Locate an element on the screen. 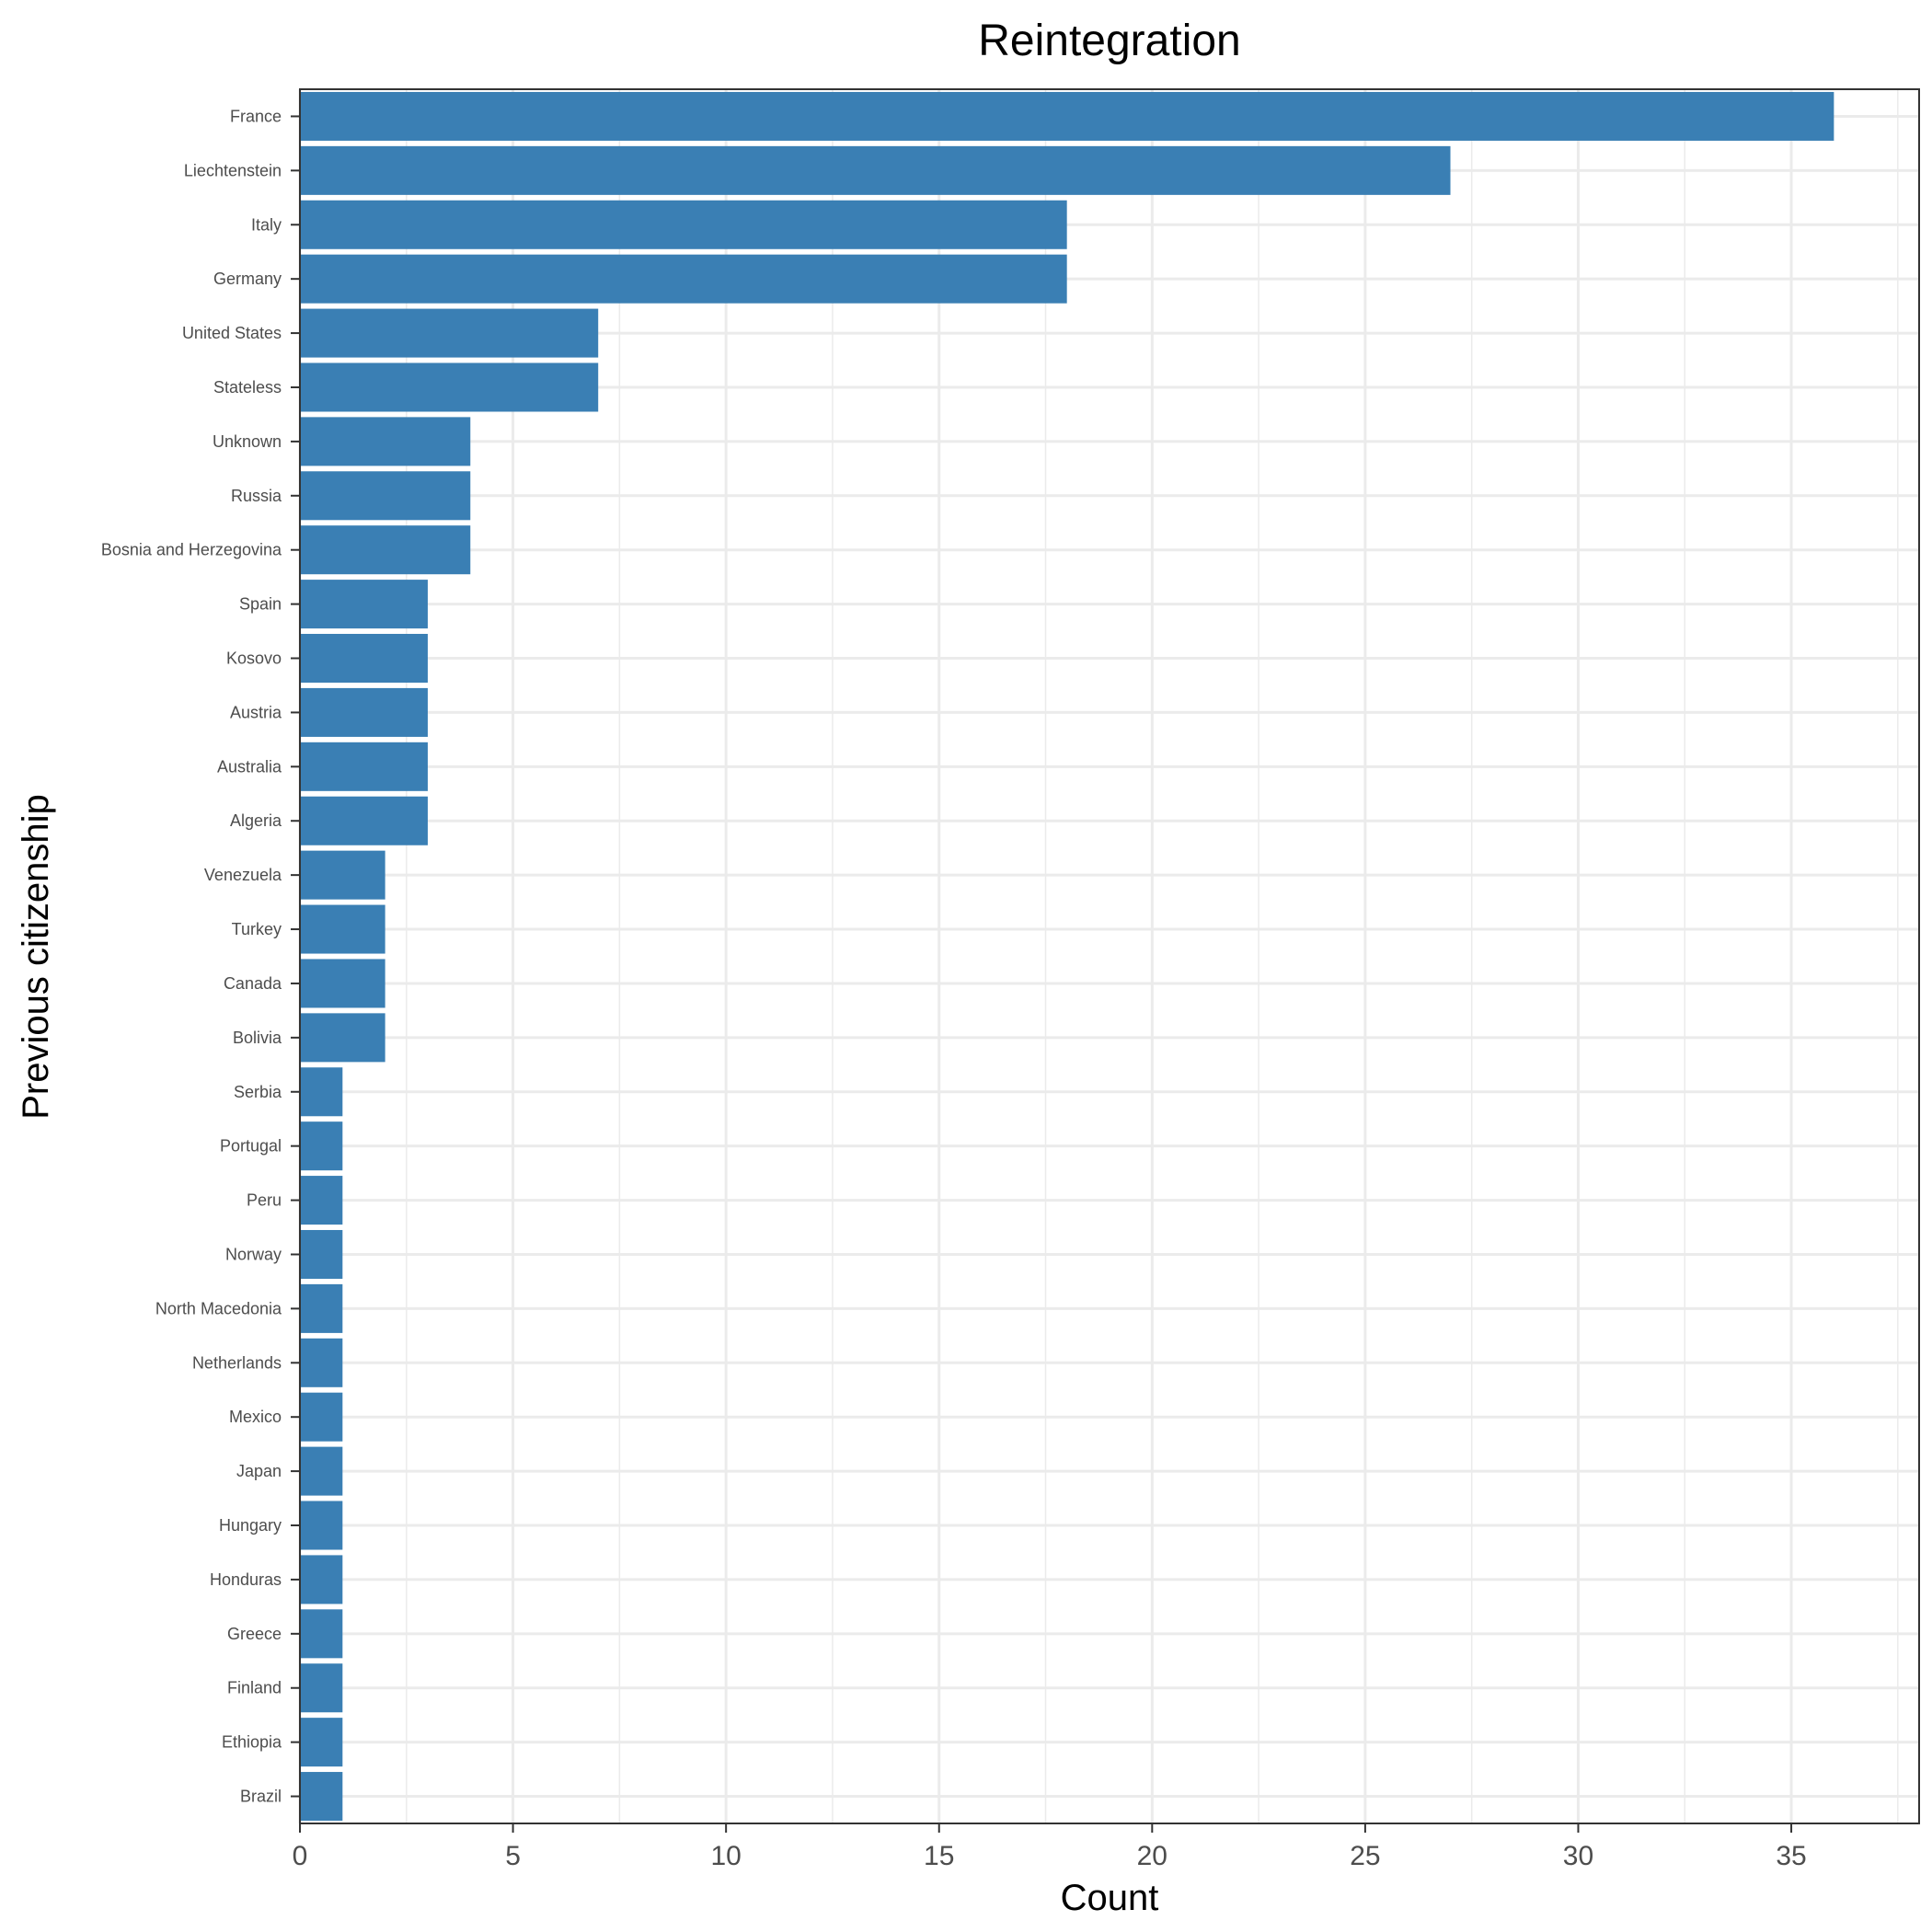  y-tick-label: Bolivia is located at coordinates (257, 1038).